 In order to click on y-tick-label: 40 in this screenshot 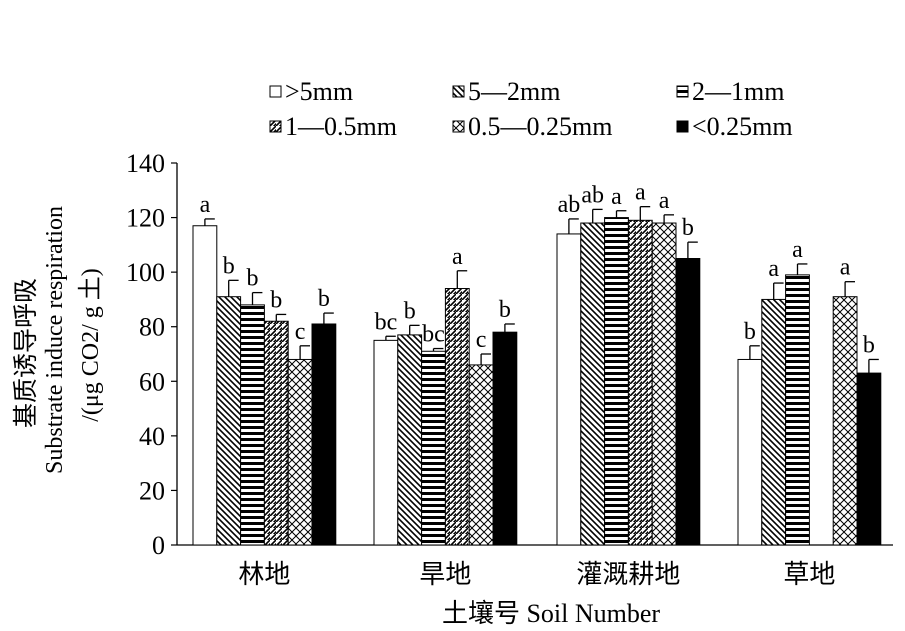, I will do `click(152, 436)`.